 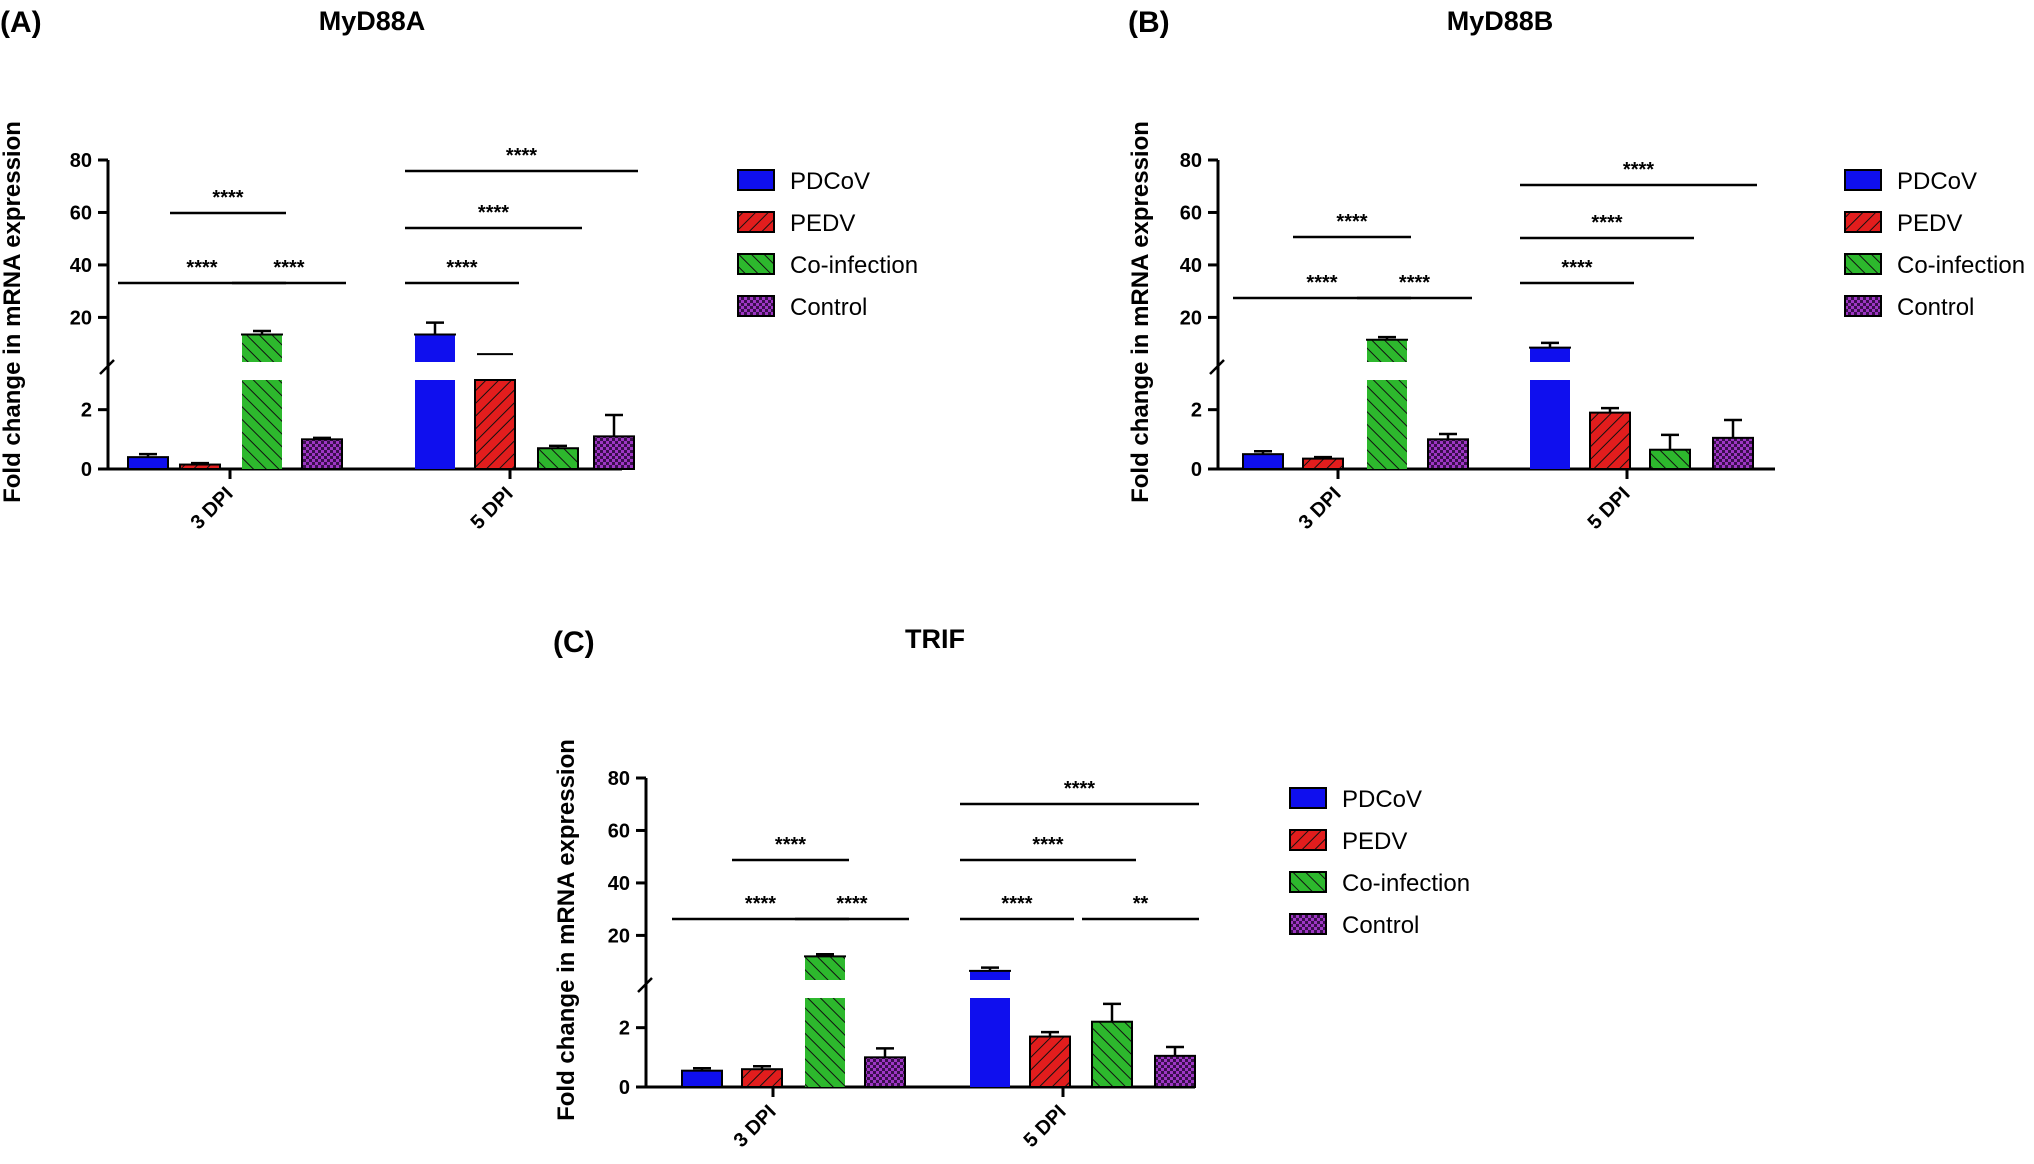 What do you see at coordinates (1149, 22) in the screenshot?
I see `panel-label: (B)` at bounding box center [1149, 22].